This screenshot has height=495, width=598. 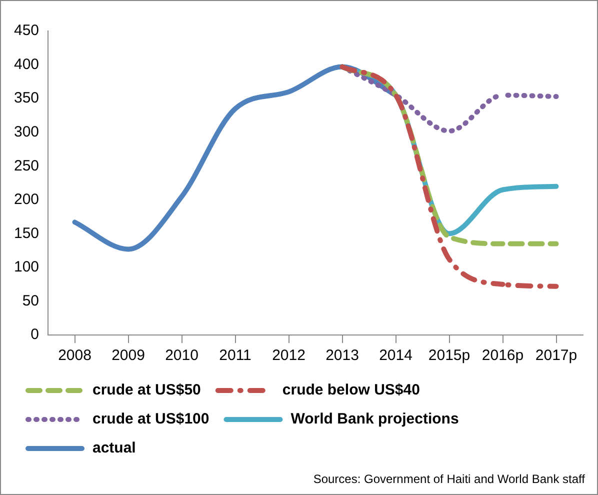 What do you see at coordinates (151, 419) in the screenshot?
I see `legend-label: crude at US$100` at bounding box center [151, 419].